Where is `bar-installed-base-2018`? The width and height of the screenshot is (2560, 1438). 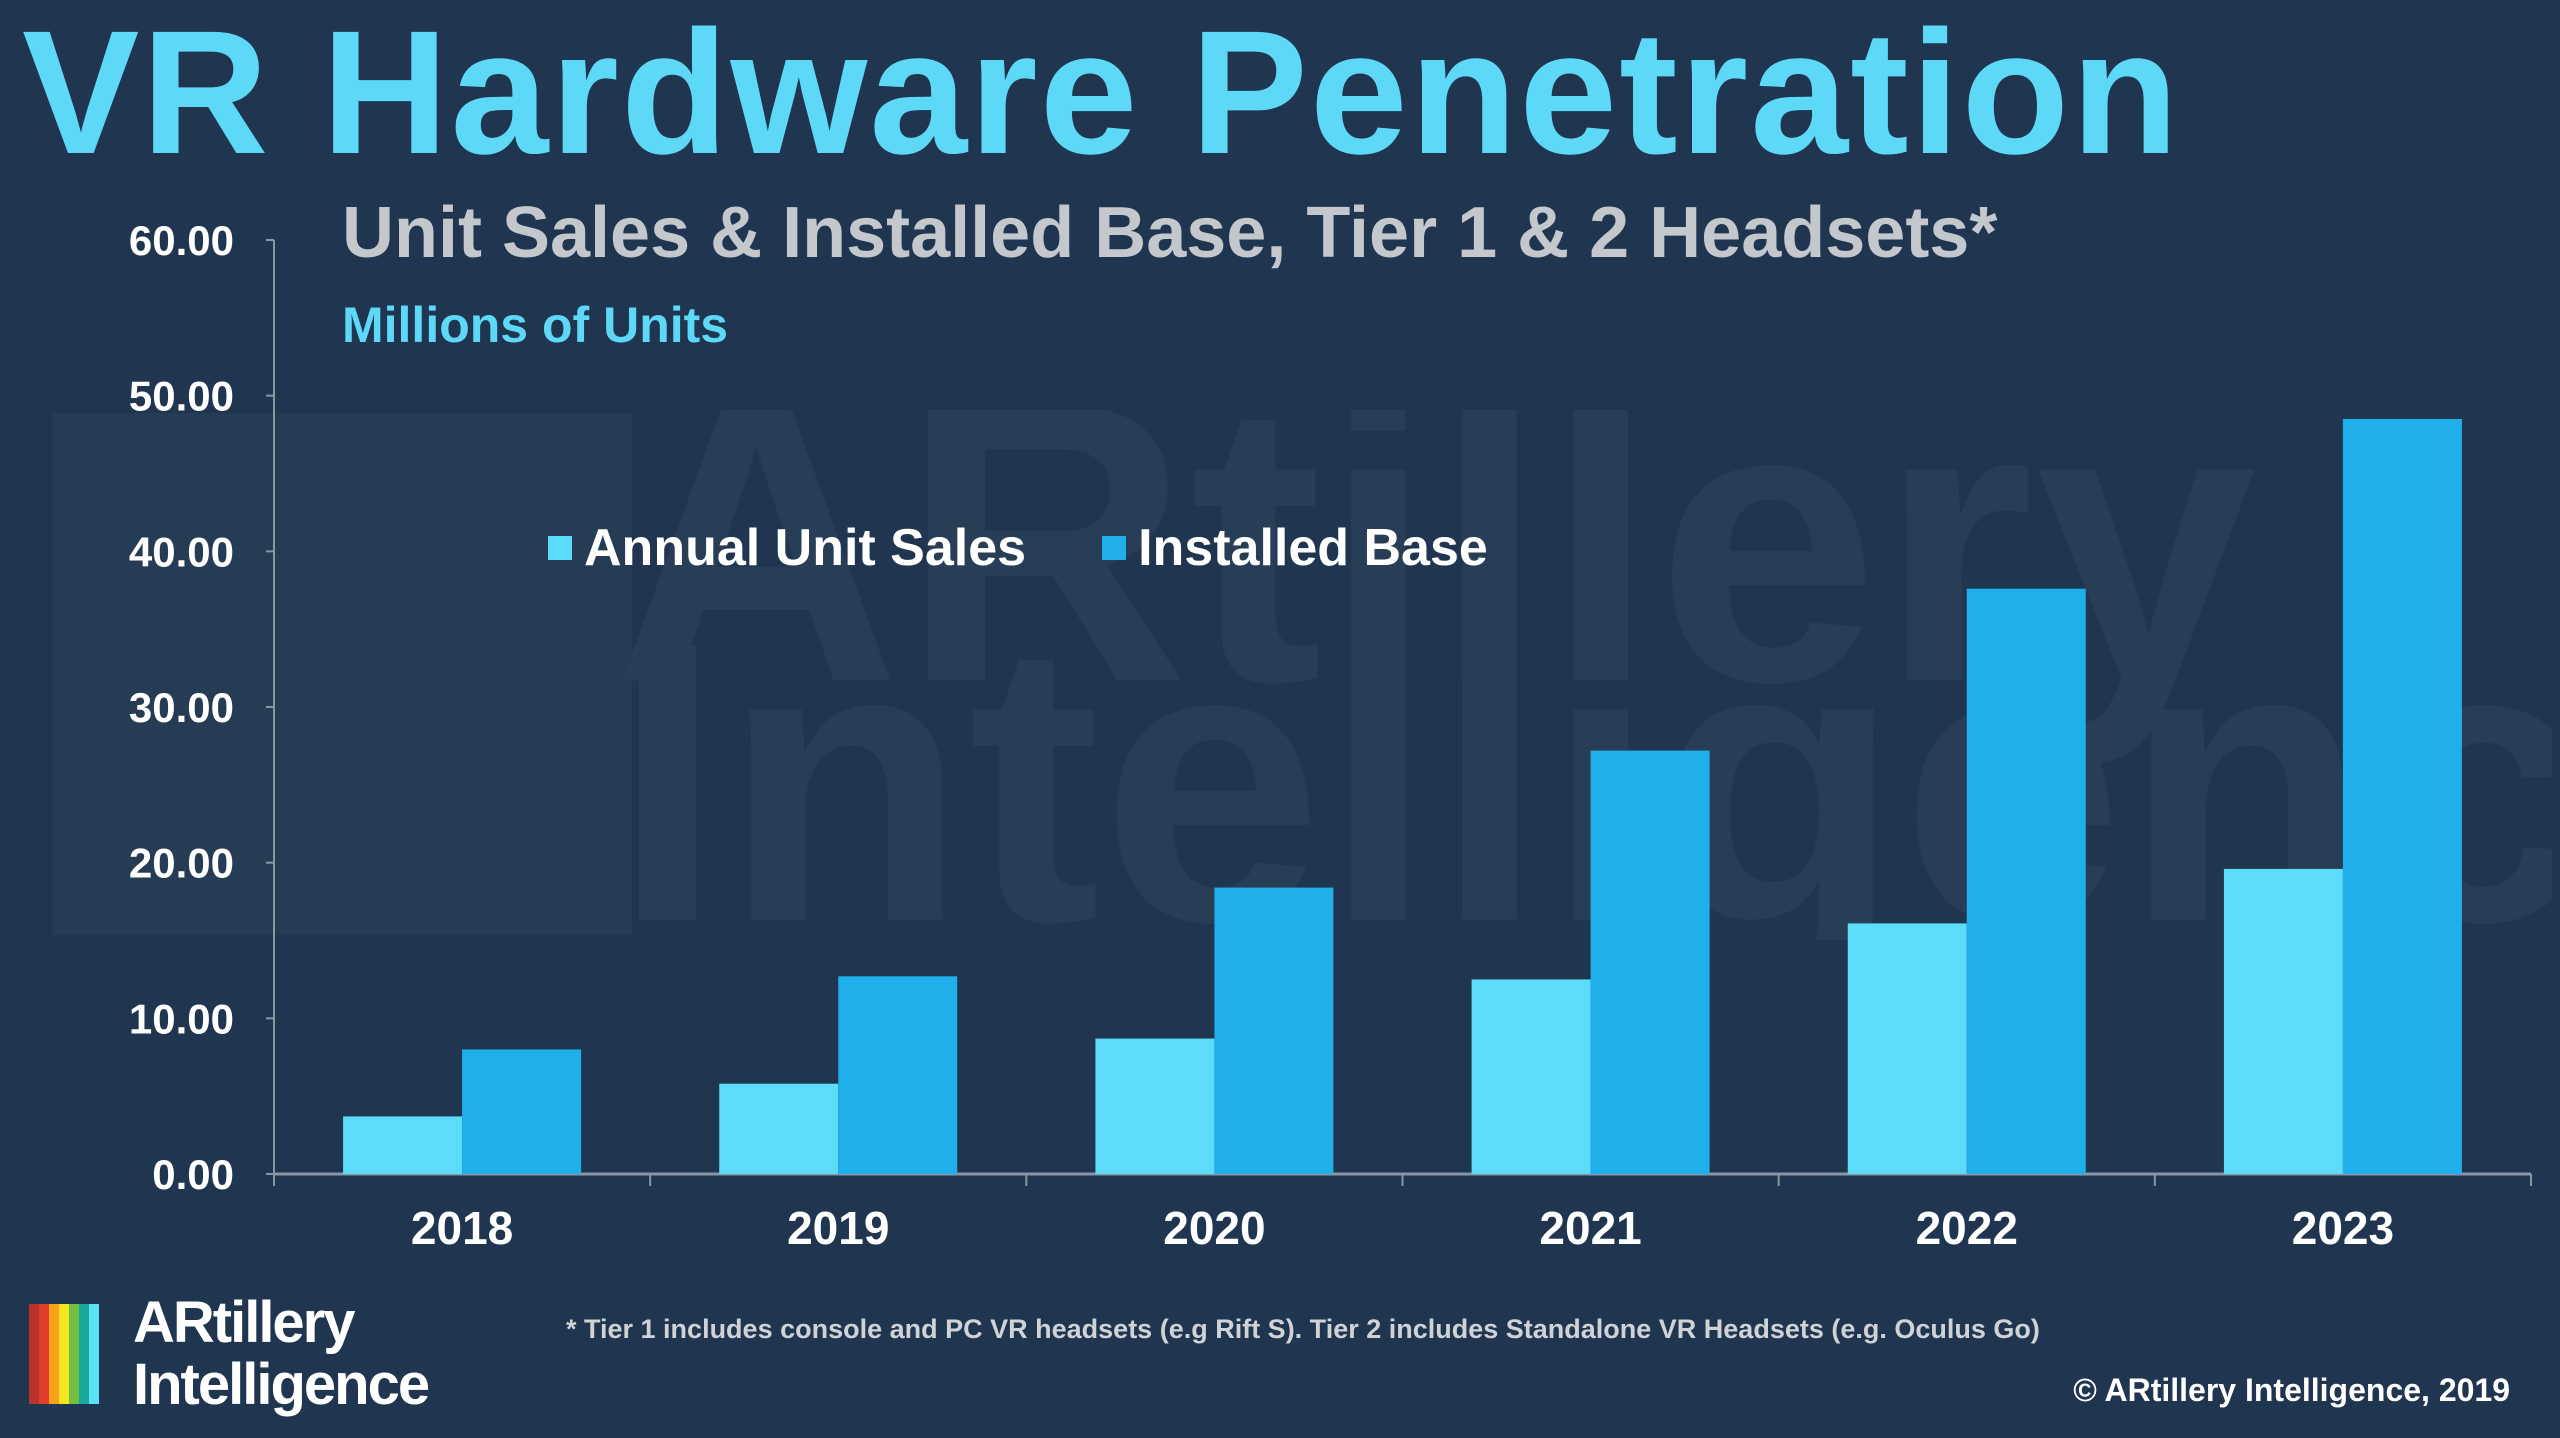 bar-installed-base-2018 is located at coordinates (522, 1111).